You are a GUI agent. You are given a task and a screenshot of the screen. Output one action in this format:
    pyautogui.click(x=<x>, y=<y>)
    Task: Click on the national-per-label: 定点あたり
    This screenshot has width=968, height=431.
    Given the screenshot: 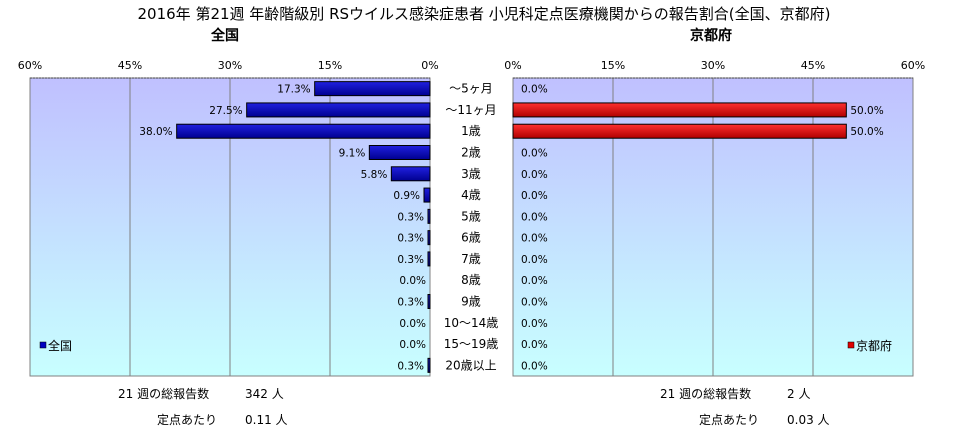 What is the action you would take?
    pyautogui.click(x=187, y=420)
    